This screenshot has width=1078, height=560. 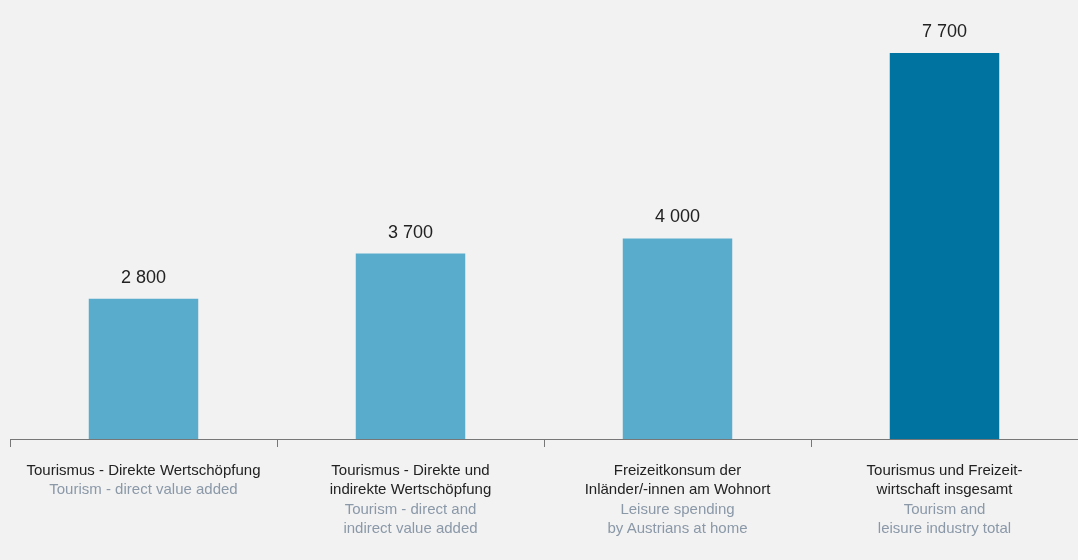 What do you see at coordinates (944, 31) in the screenshot?
I see `data-label: 7 700` at bounding box center [944, 31].